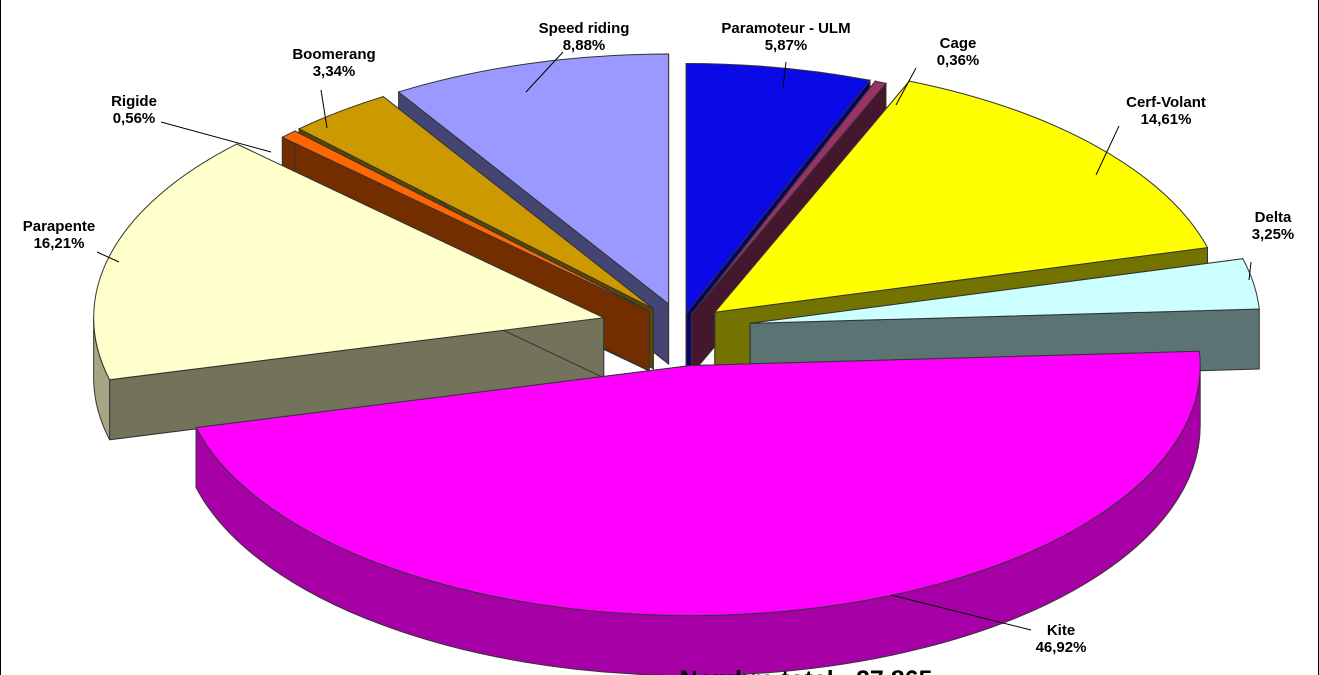 The height and width of the screenshot is (675, 1319). Describe the element at coordinates (958, 60) in the screenshot. I see `slice-percent: 0,36%` at that location.